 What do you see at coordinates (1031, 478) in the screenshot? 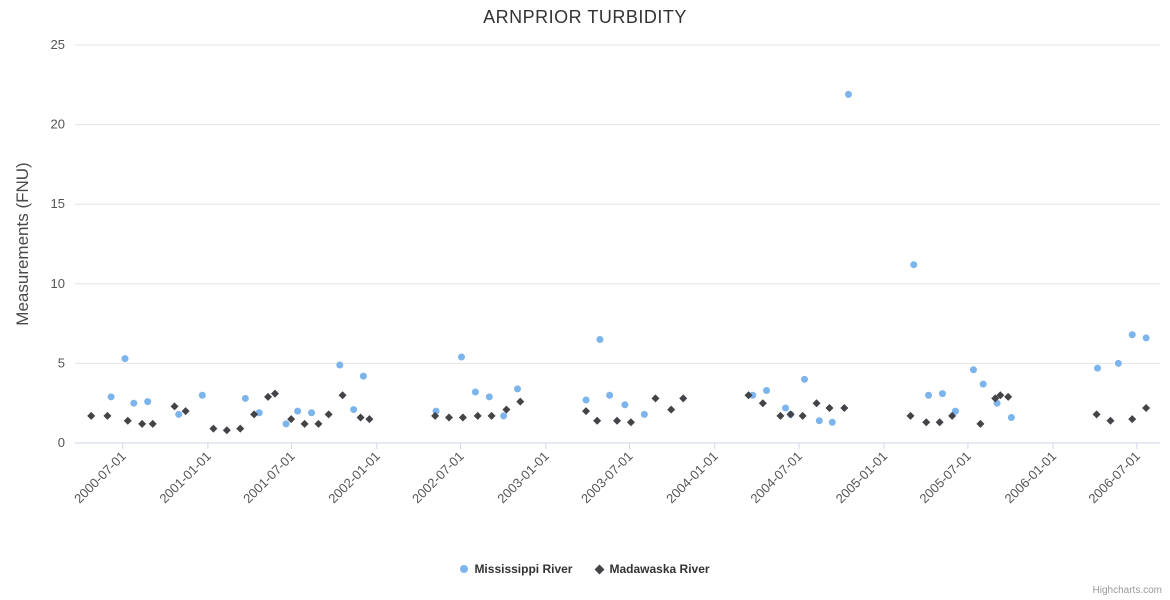
I see `x-axis-label: 2006-01-01` at bounding box center [1031, 478].